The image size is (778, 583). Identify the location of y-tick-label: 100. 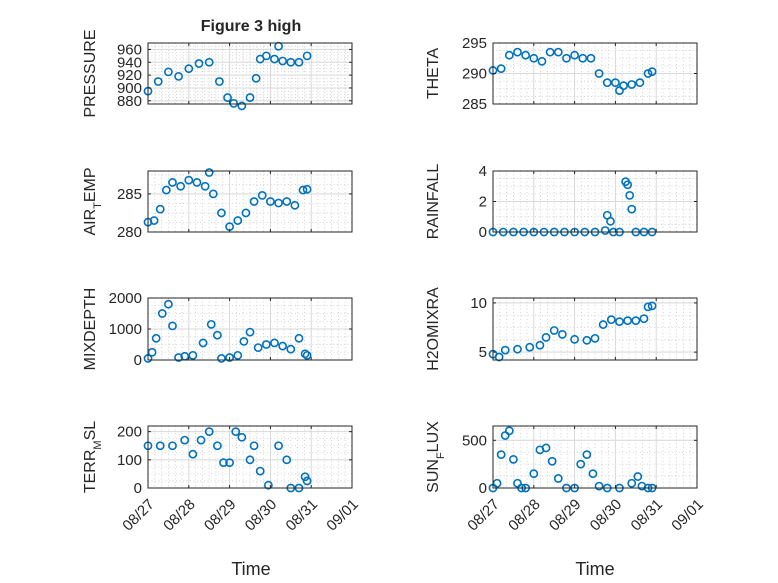
(129, 460).